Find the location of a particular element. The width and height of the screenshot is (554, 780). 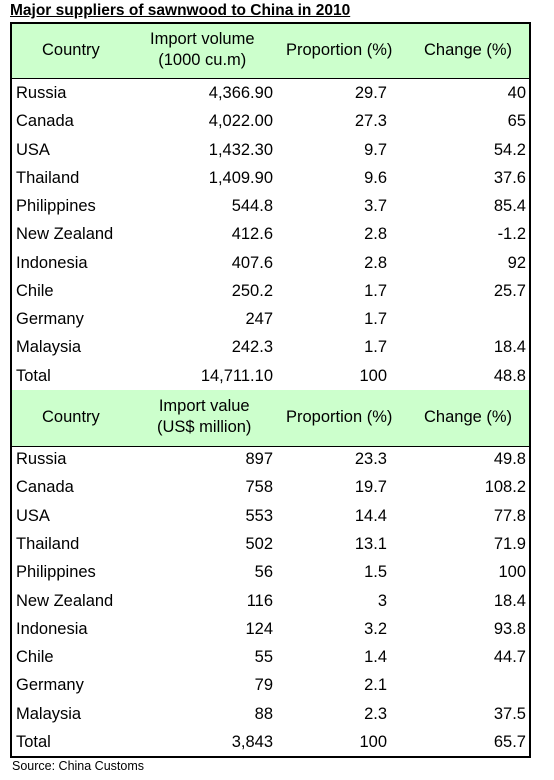

import-cell: 14,711.10 is located at coordinates (236, 375).